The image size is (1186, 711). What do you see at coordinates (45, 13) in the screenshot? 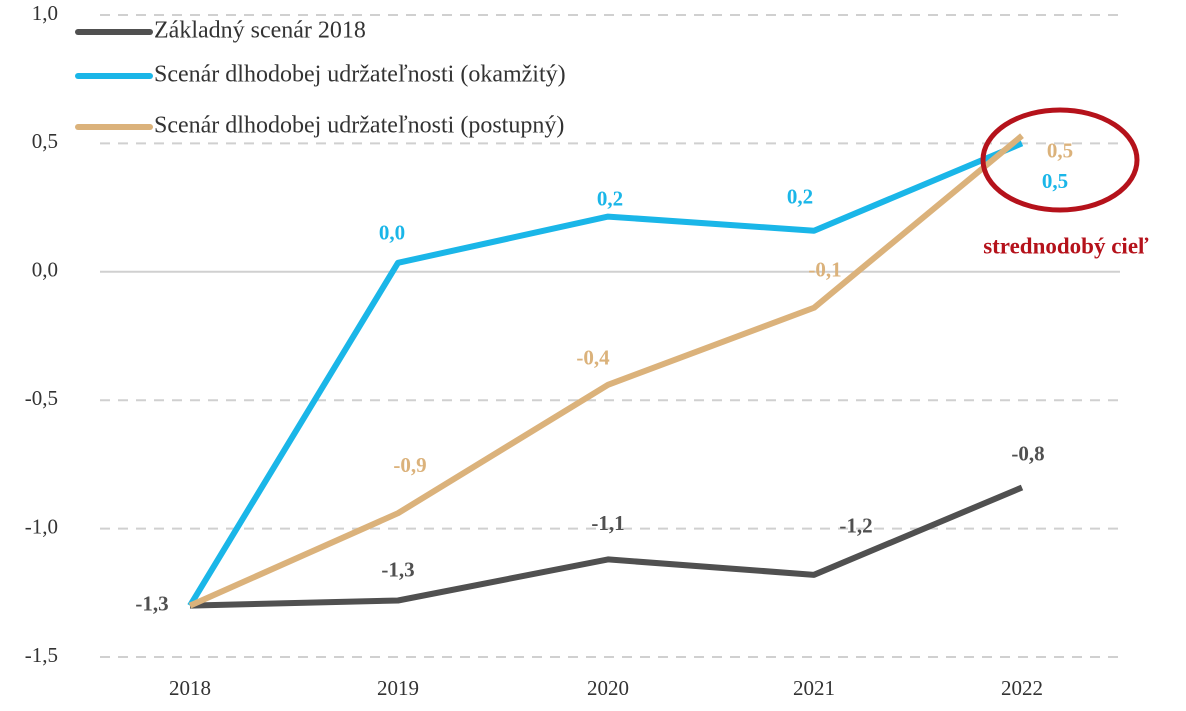
I see `y-tick-label: 1,0` at bounding box center [45, 13].